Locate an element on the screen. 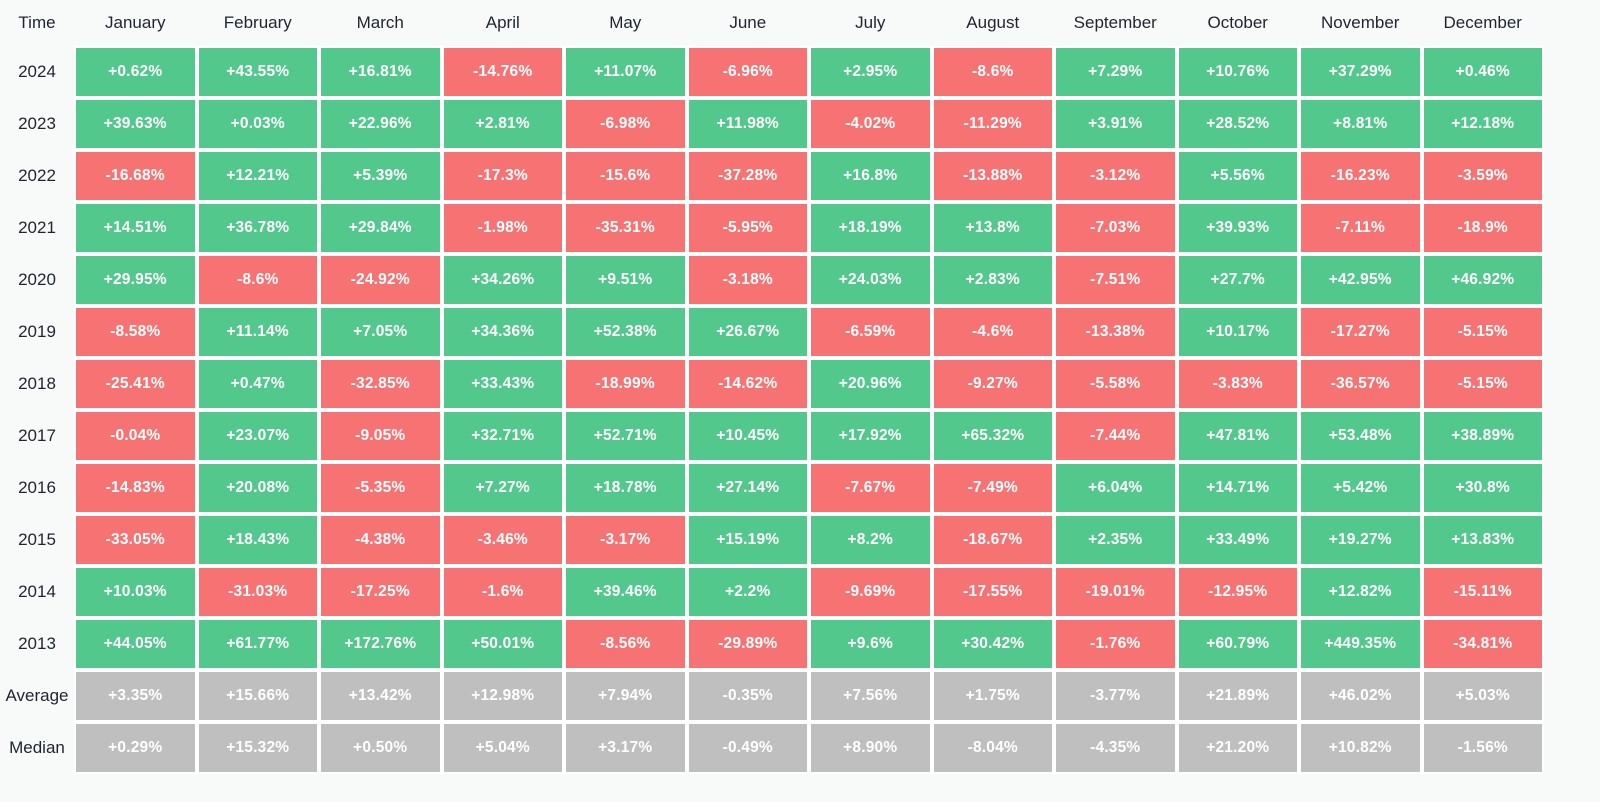 The image size is (1600, 802). return-cell-2015-march: -4.38% is located at coordinates (380, 540).